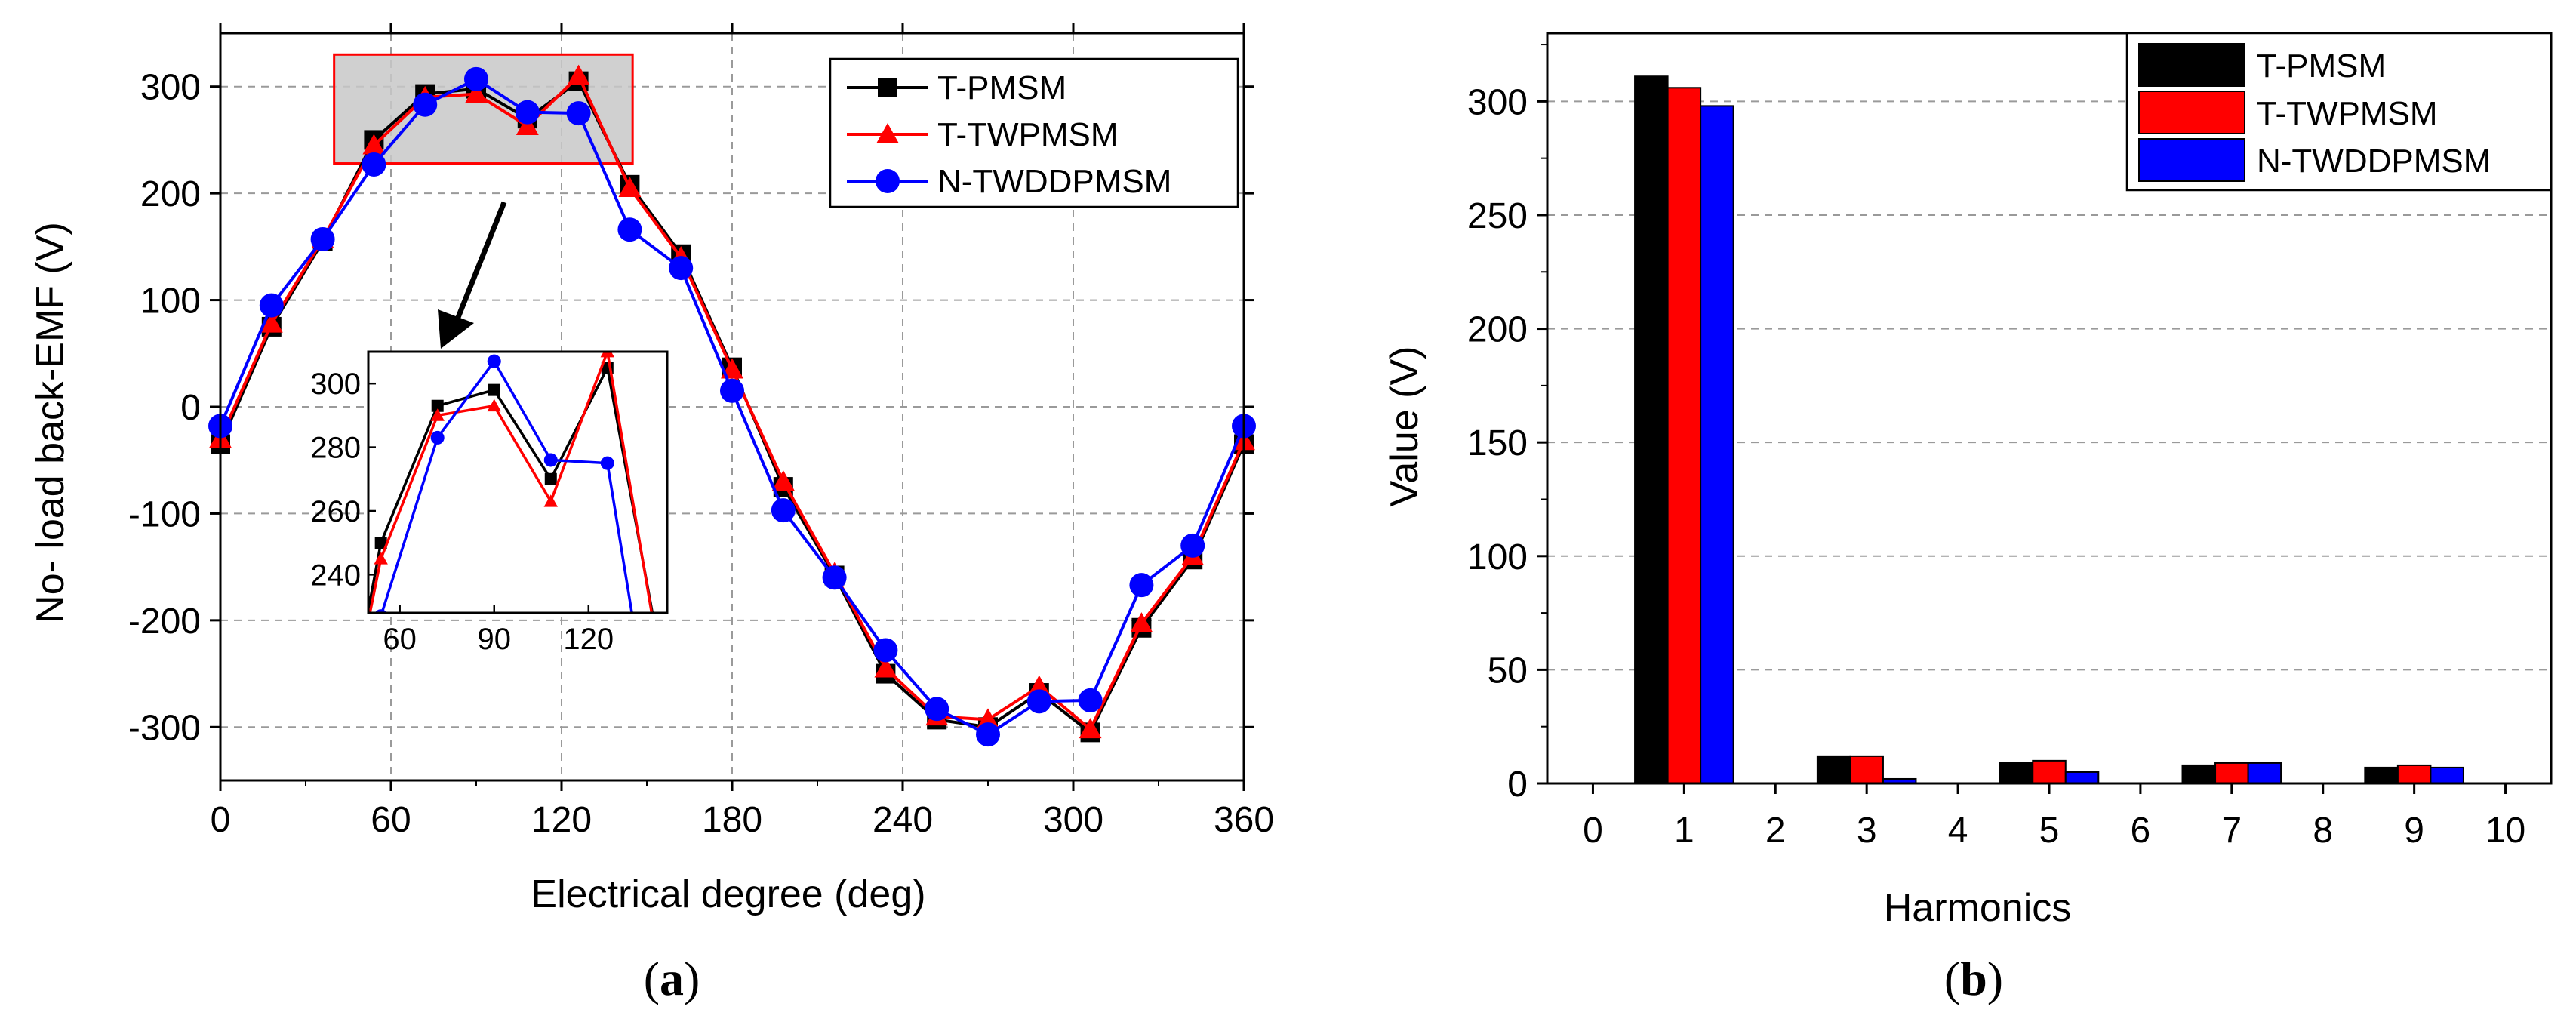  I want to click on panel-a-xlabel: Electrical degree (deg), so click(728, 894).